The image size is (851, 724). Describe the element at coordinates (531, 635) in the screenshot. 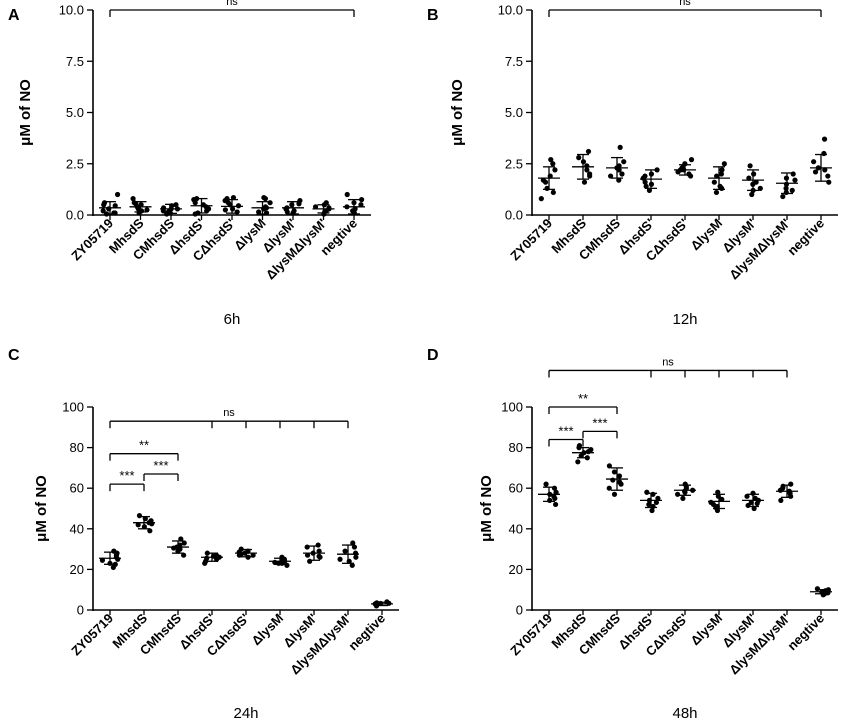

I see `x-tick-label: ZY05719` at that location.